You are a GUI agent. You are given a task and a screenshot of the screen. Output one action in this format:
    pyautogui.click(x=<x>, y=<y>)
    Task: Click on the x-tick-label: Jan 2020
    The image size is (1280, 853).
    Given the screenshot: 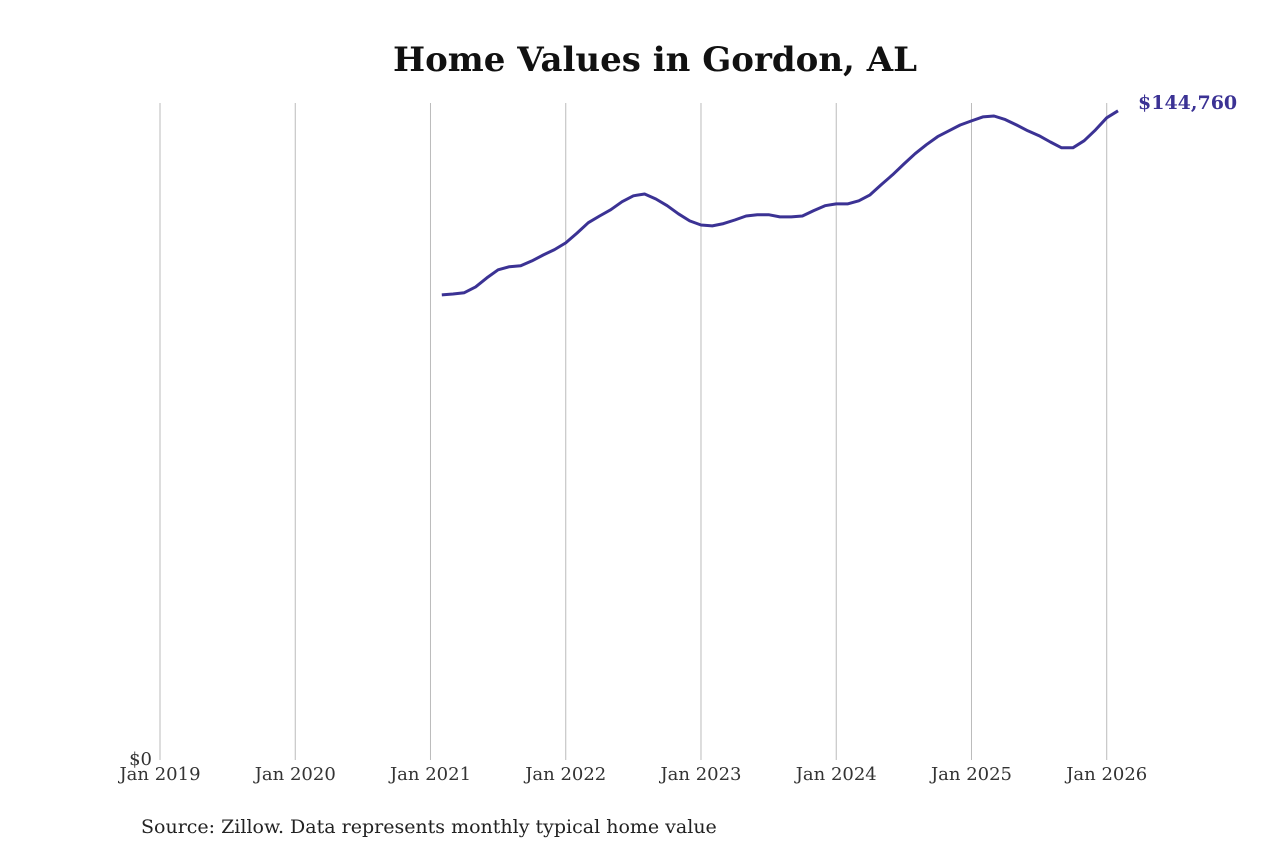 What is the action you would take?
    pyautogui.click(x=294, y=774)
    